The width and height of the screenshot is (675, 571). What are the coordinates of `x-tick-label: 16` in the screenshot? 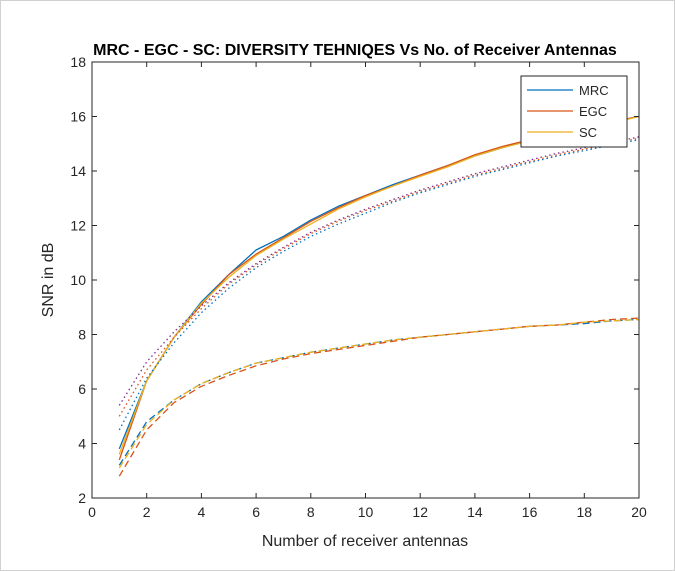 It's located at (530, 512).